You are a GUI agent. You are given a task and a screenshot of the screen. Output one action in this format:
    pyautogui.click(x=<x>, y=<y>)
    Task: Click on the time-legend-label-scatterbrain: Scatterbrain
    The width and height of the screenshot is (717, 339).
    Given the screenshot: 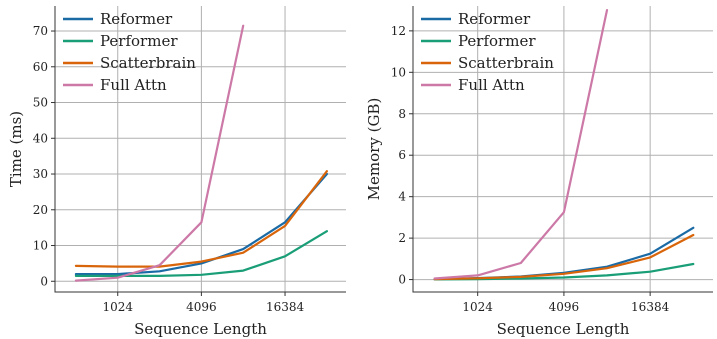 What is the action you would take?
    pyautogui.click(x=148, y=63)
    